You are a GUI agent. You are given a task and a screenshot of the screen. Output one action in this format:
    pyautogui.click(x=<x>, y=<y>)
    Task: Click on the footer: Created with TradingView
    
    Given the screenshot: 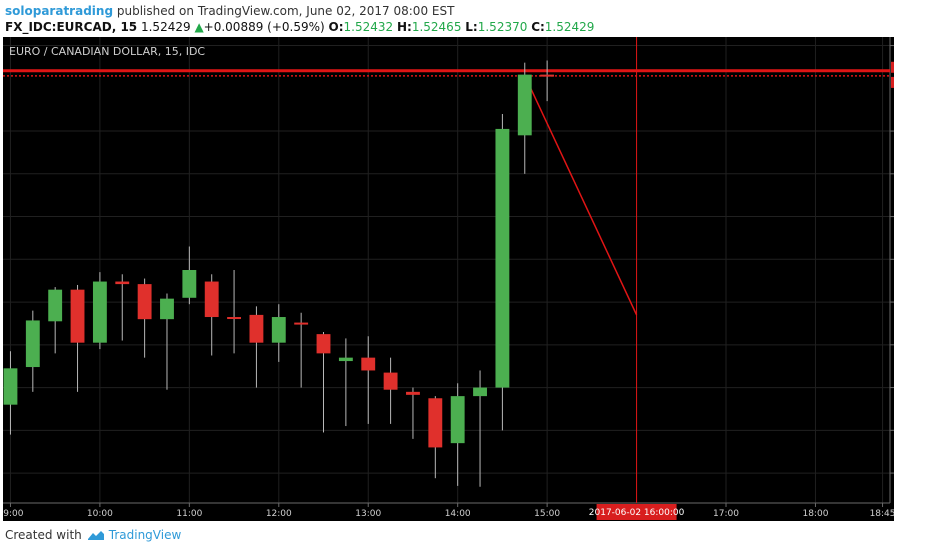 What is the action you would take?
    pyautogui.click(x=93, y=535)
    